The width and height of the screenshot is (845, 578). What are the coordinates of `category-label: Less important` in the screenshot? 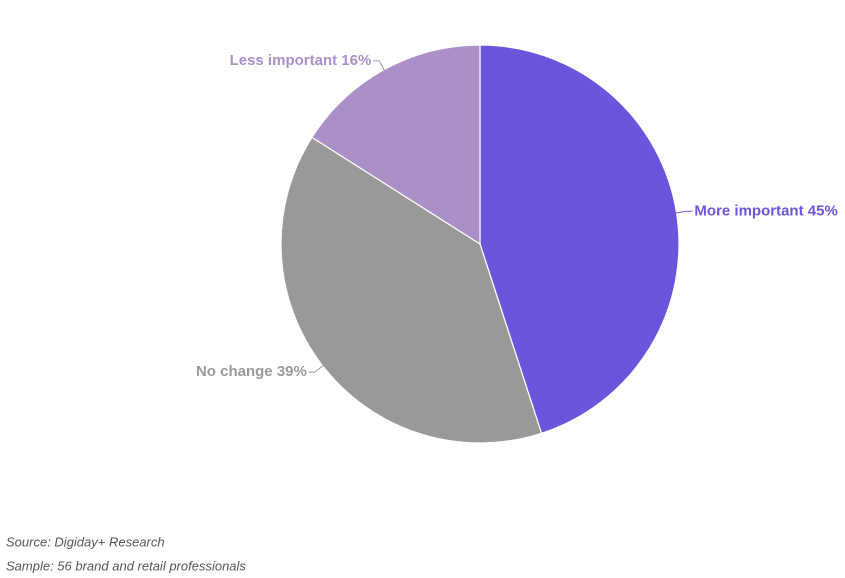 It's located at (284, 60).